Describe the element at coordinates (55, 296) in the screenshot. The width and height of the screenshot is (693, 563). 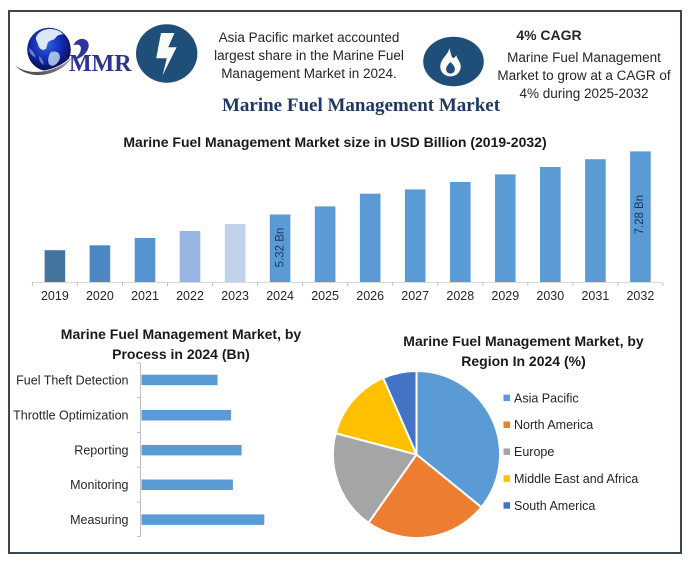
I see `svg-text: 2019` at that location.